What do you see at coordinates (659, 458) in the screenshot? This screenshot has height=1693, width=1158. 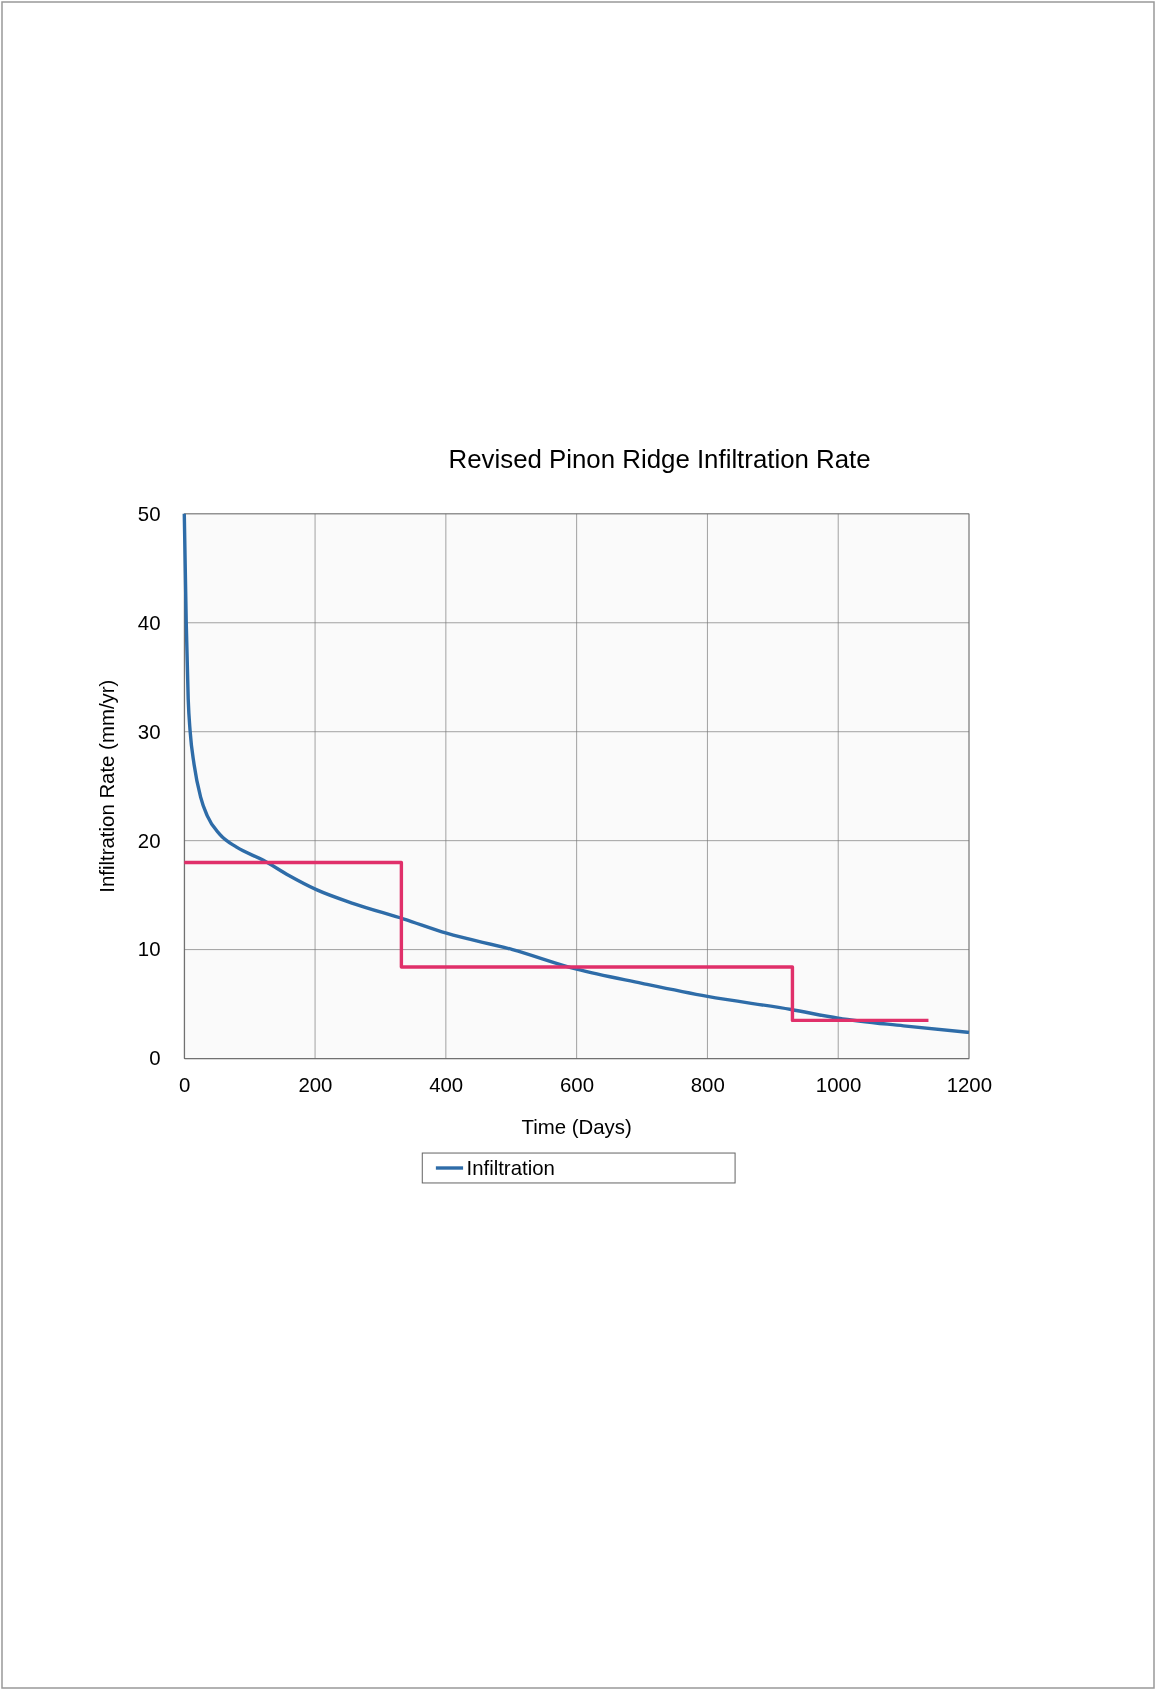 I see `chart-title: Revised Pinon Ridge Infiltration Rate` at bounding box center [659, 458].